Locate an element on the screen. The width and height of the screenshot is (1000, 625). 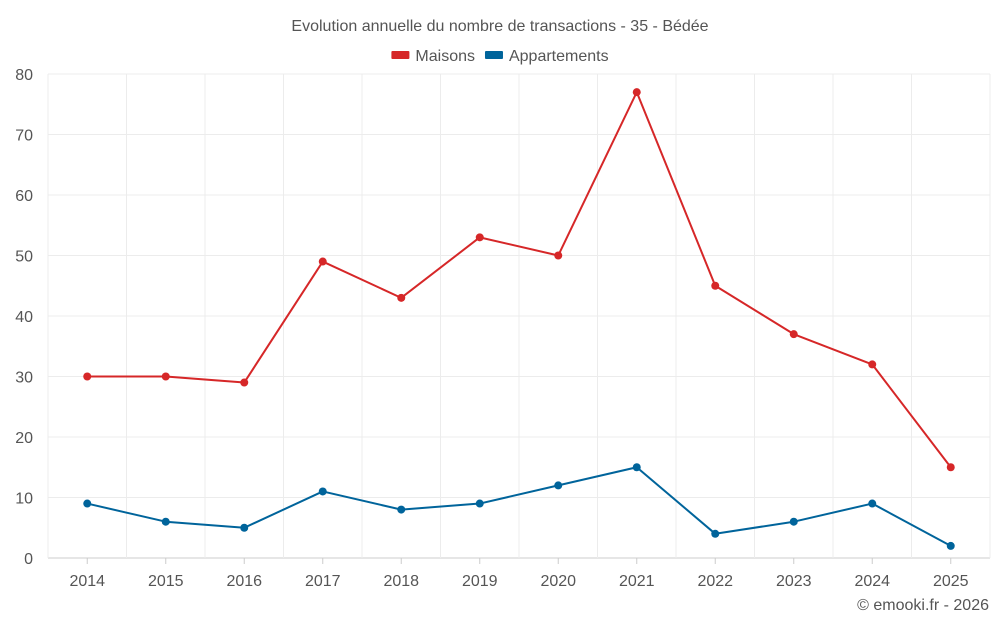
data-point-maisons-2019 is located at coordinates (479, 237).